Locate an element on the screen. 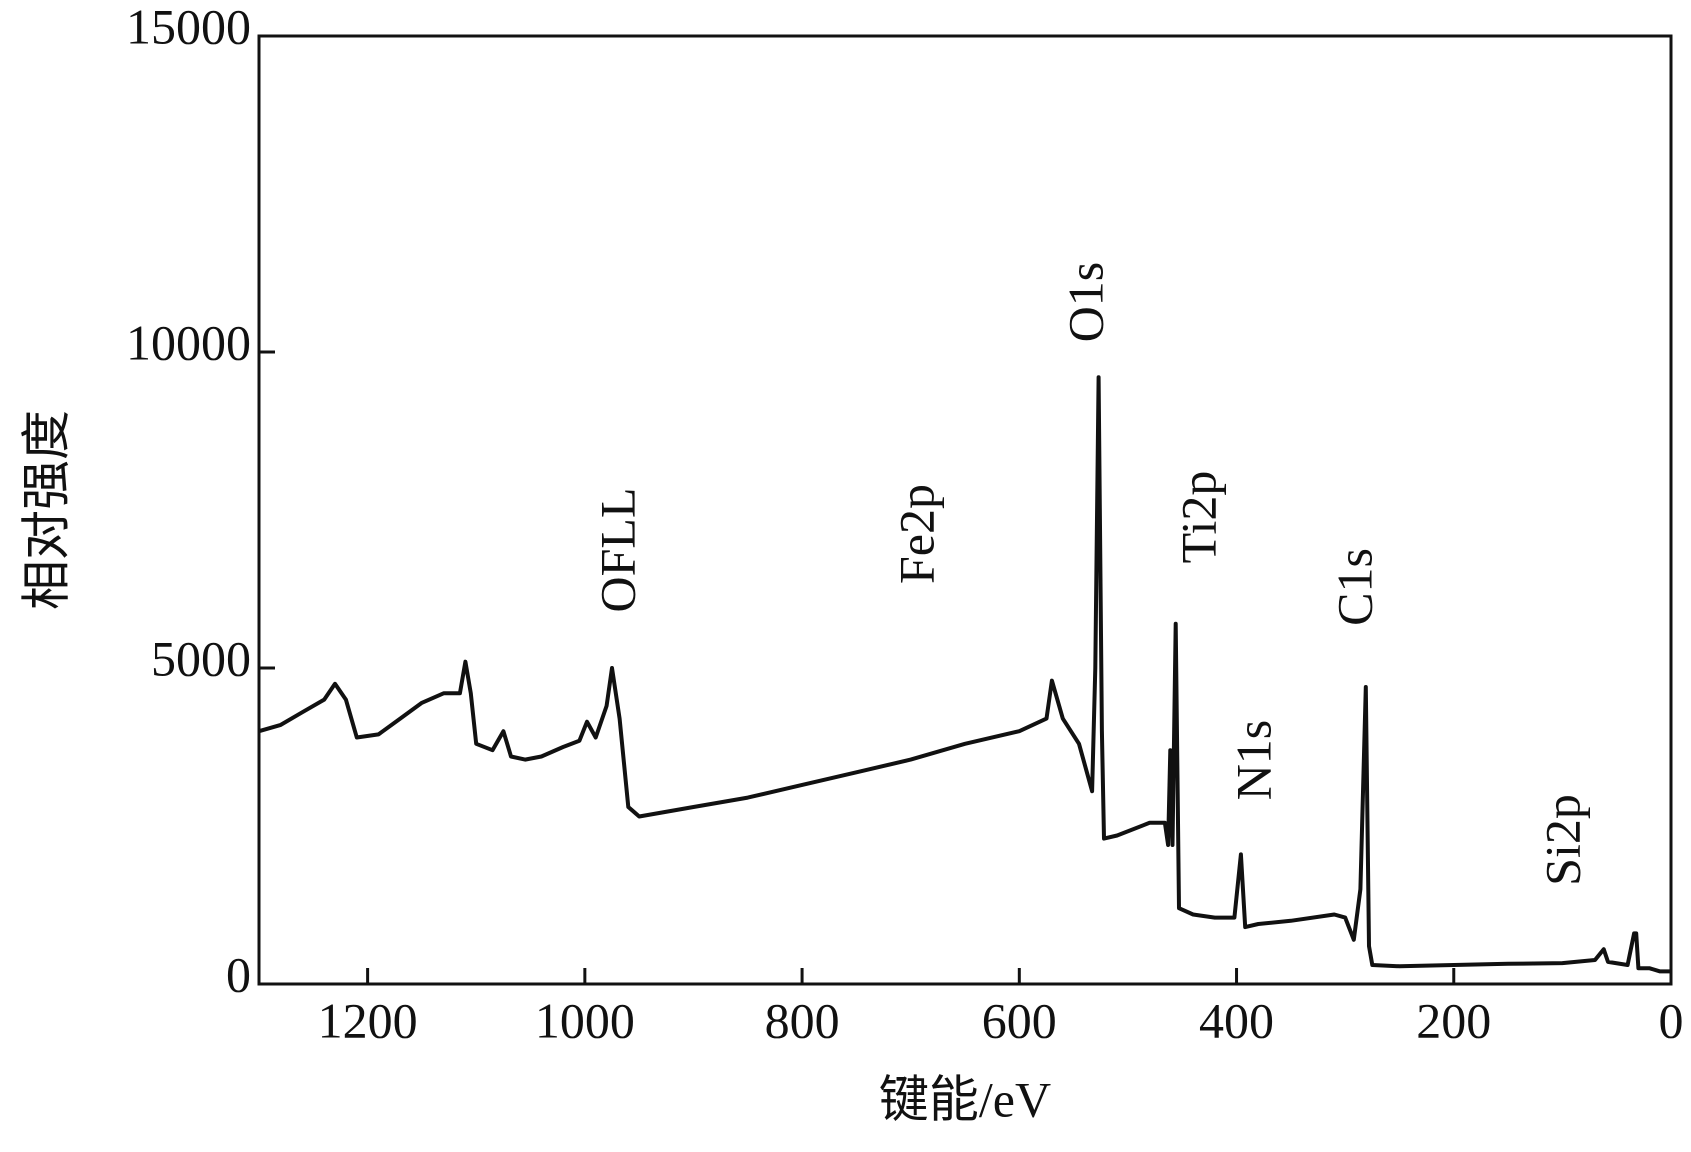 This screenshot has height=1152, width=1691. y-tick-label: 5000 is located at coordinates (201, 658).